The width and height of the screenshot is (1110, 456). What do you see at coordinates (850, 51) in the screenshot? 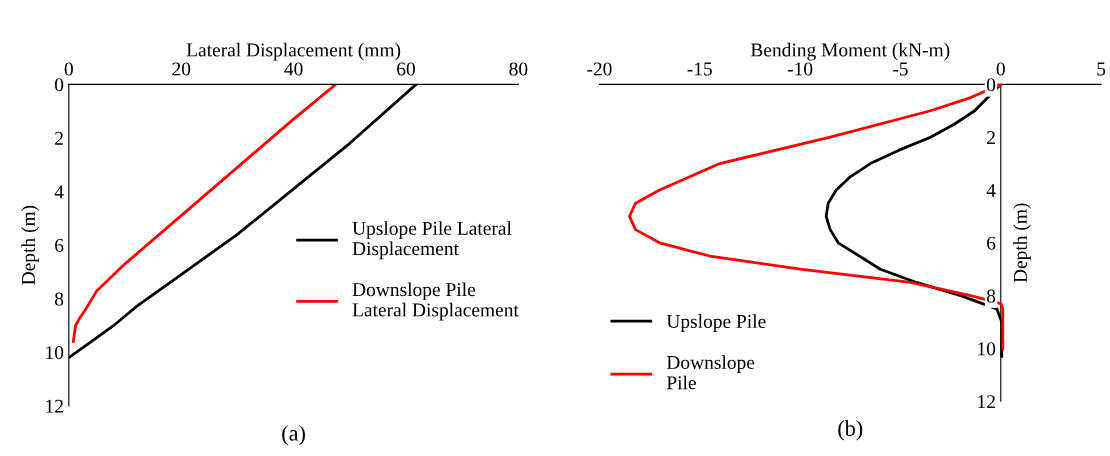
I see `x-axis-title: Bending Moment (kN-m)` at bounding box center [850, 51].